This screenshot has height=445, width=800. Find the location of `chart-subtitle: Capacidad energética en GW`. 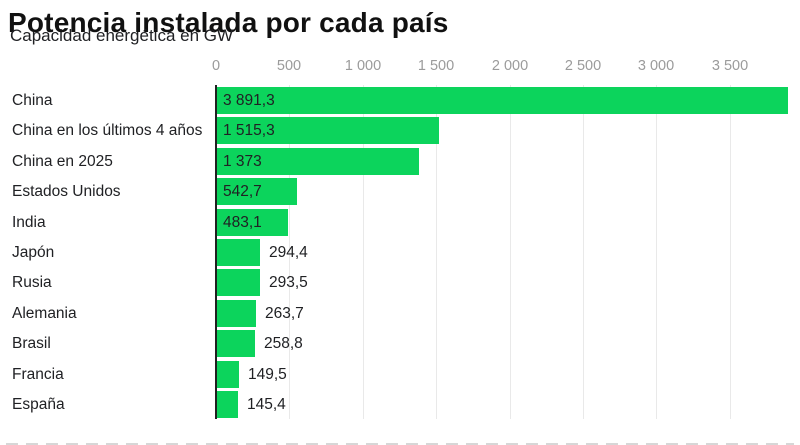

chart-subtitle: Capacidad energética en GW is located at coordinates (122, 35).